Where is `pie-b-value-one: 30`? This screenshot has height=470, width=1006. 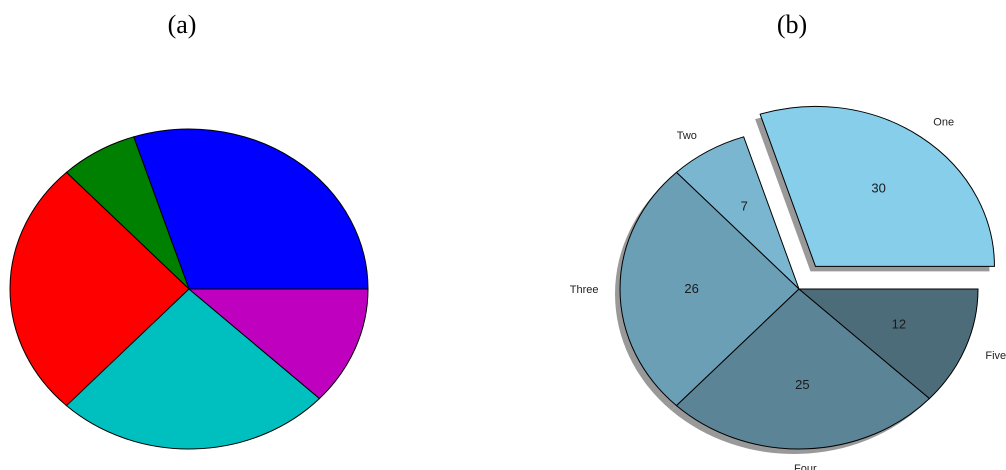
pie-b-value-one: 30 is located at coordinates (878, 188).